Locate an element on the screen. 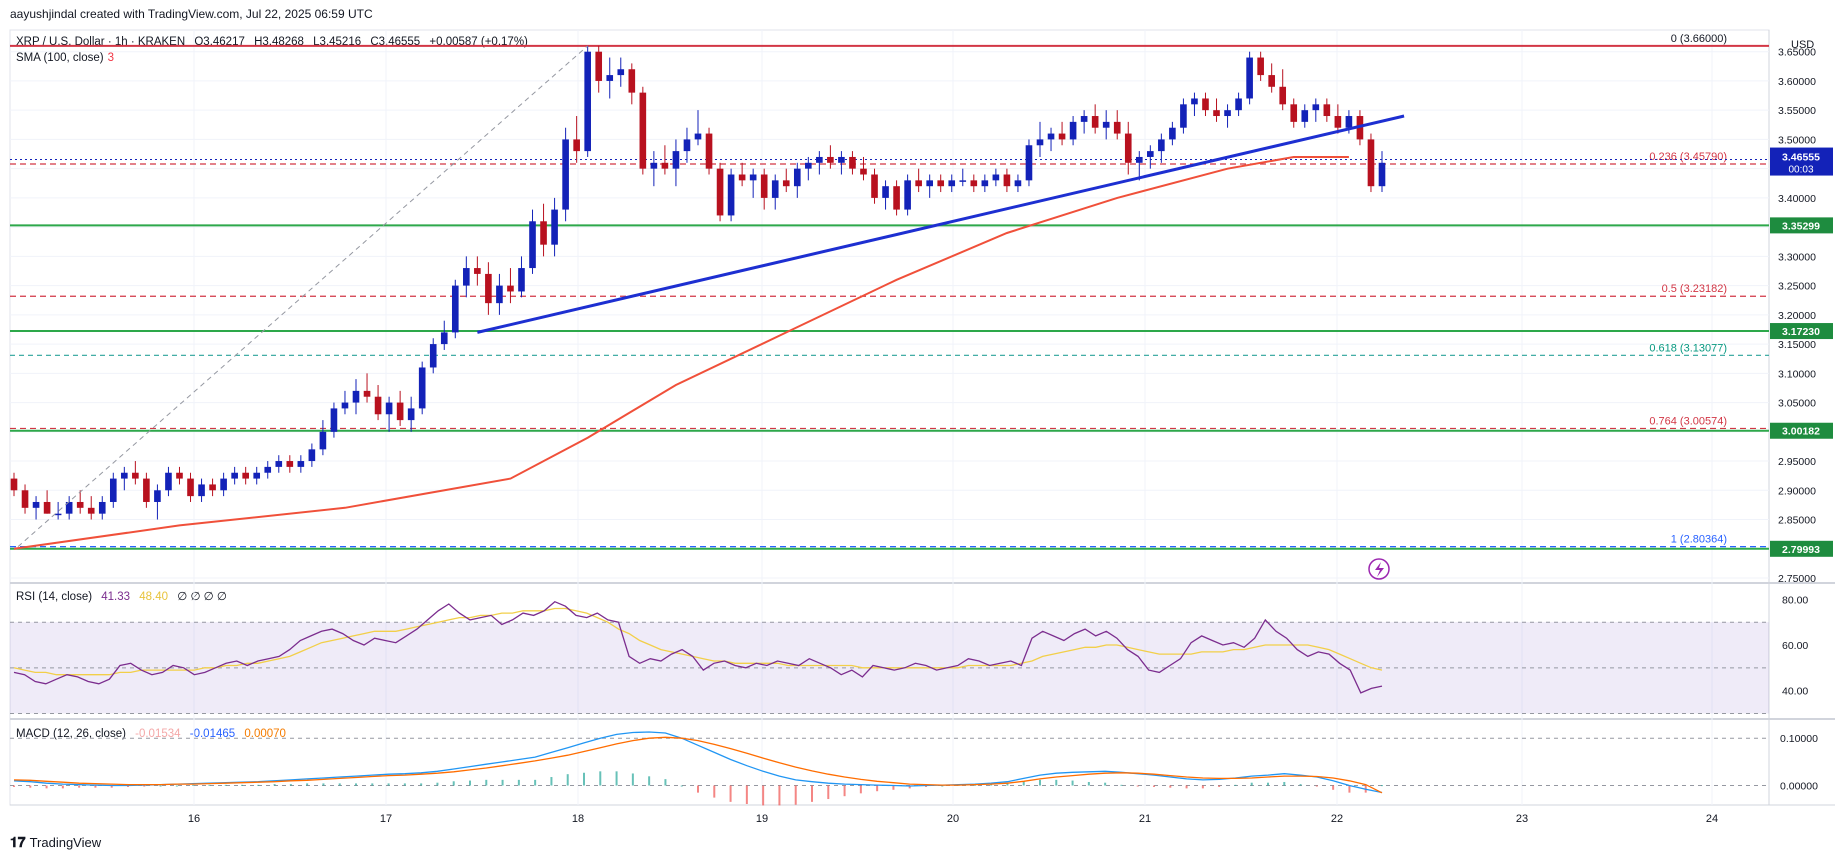  price-tick-label: 3.30000 is located at coordinates (1797, 257).